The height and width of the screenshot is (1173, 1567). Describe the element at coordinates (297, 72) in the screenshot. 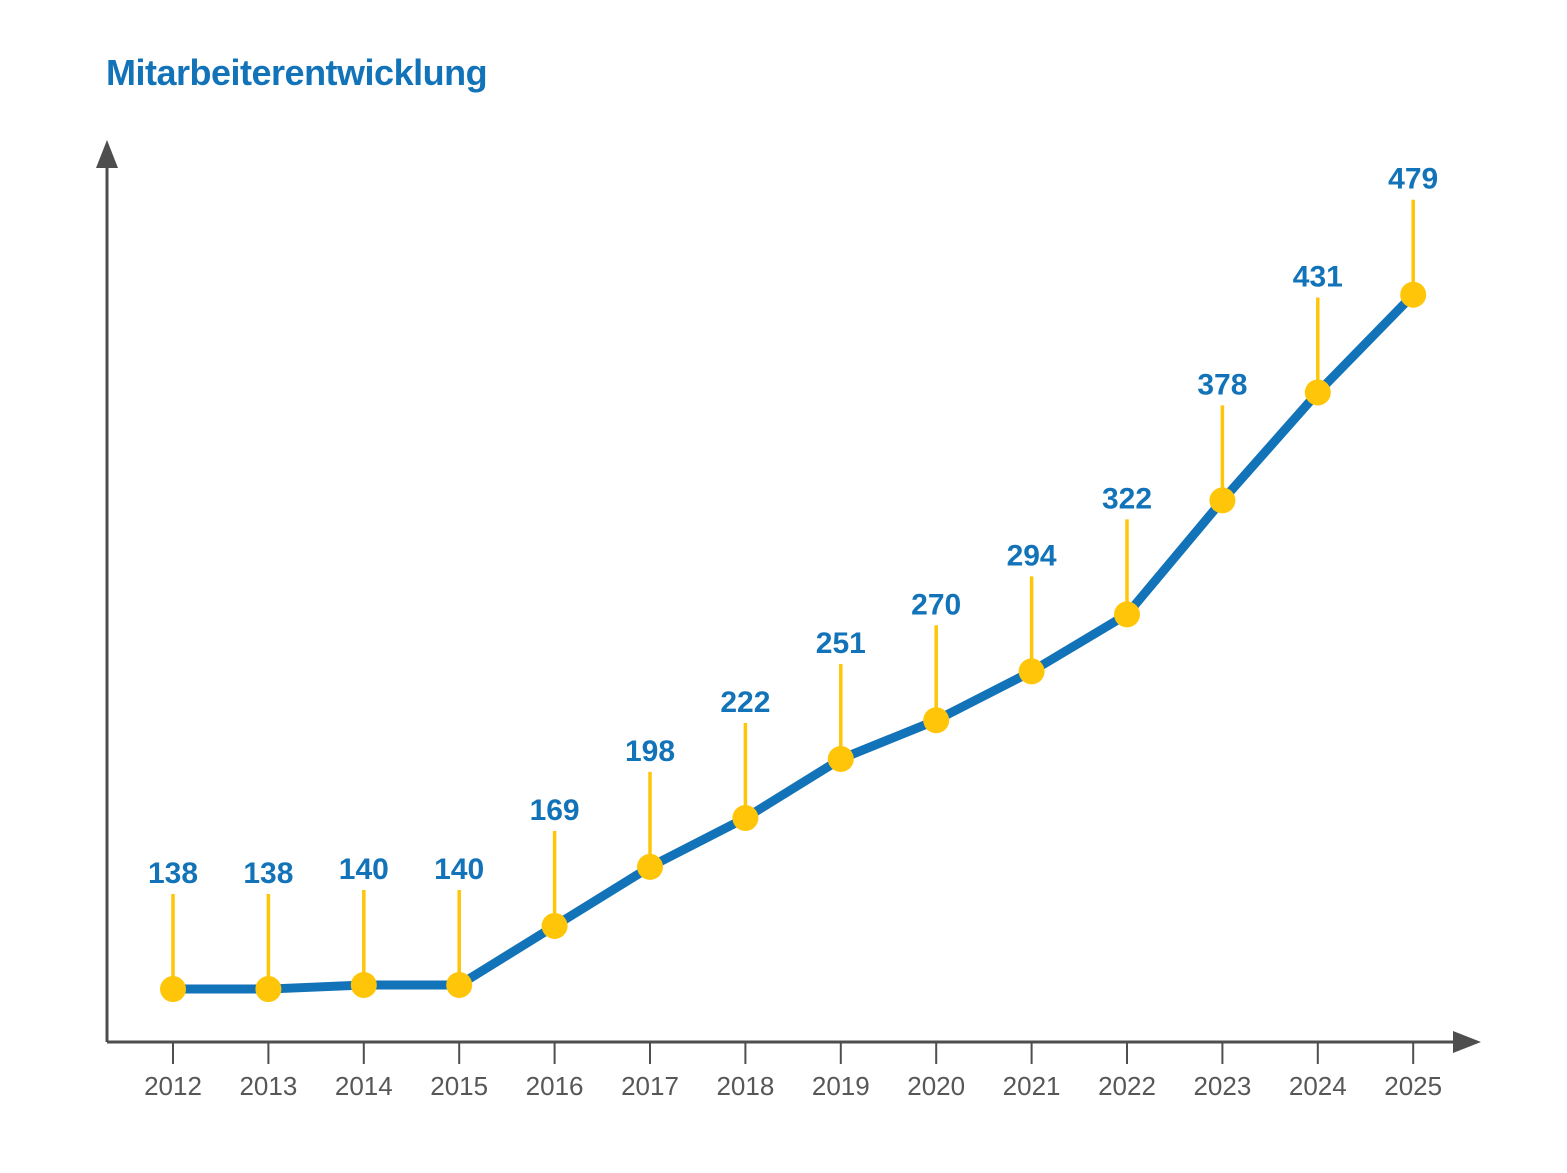

I see `chart-title: Mitarbeiterentwicklung` at that location.